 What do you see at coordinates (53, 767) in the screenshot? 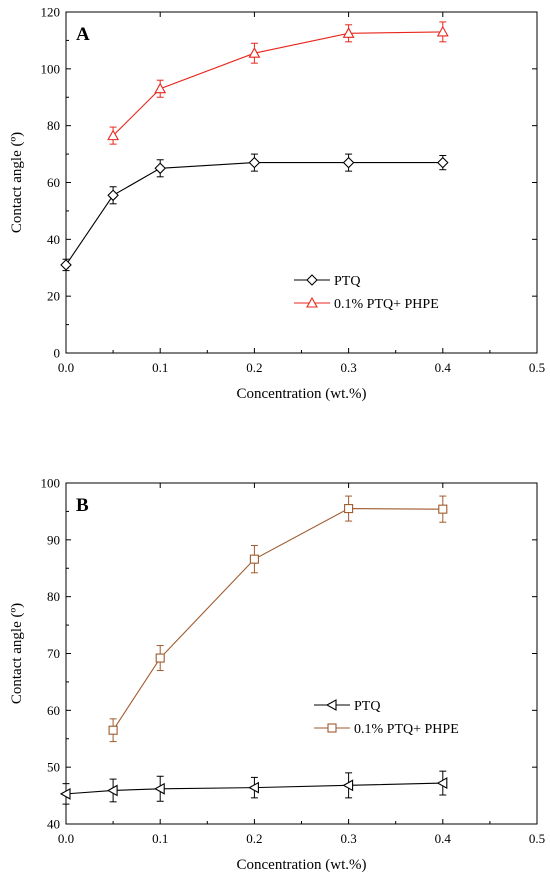
I see `y-tick-label: 50` at bounding box center [53, 767].